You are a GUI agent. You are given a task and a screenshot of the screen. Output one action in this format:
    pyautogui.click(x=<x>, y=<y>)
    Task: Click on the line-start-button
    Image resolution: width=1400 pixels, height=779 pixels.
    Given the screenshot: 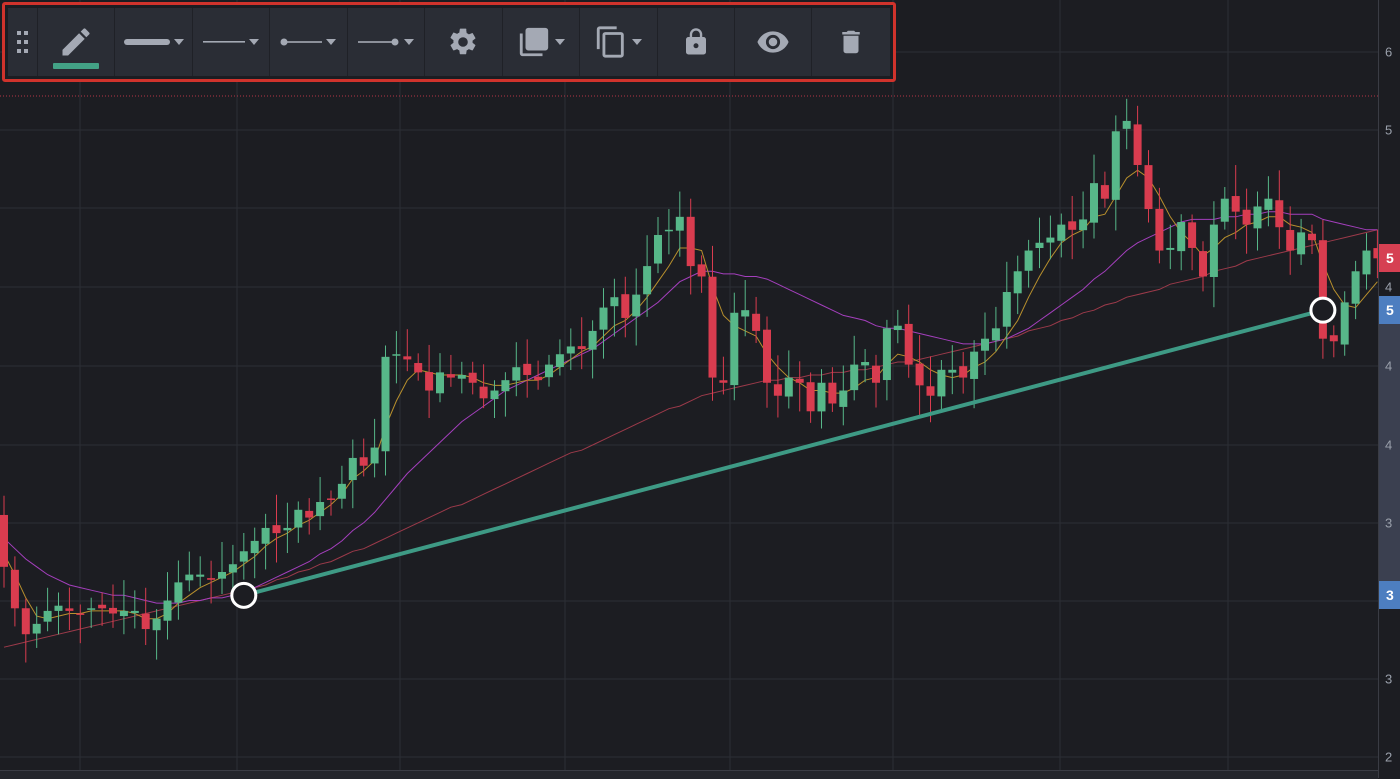 What is the action you would take?
    pyautogui.click(x=309, y=42)
    